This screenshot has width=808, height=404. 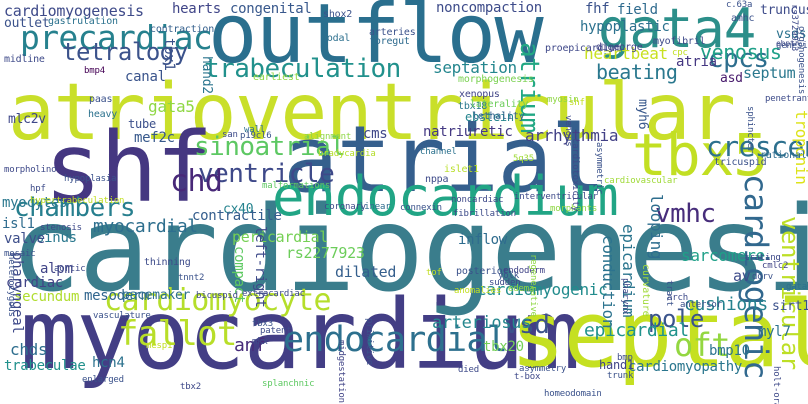 I want to click on word-nodal-101: nodal, so click(x=336, y=38).